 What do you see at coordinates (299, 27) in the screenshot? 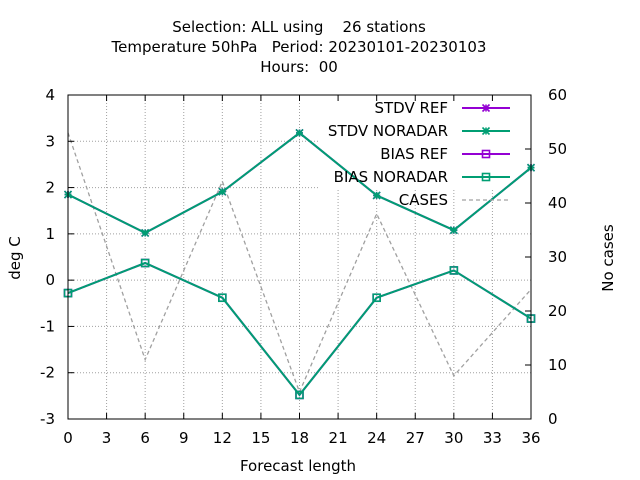
I see `title-line-1: Selection: ALL using 26 stations` at bounding box center [299, 27].